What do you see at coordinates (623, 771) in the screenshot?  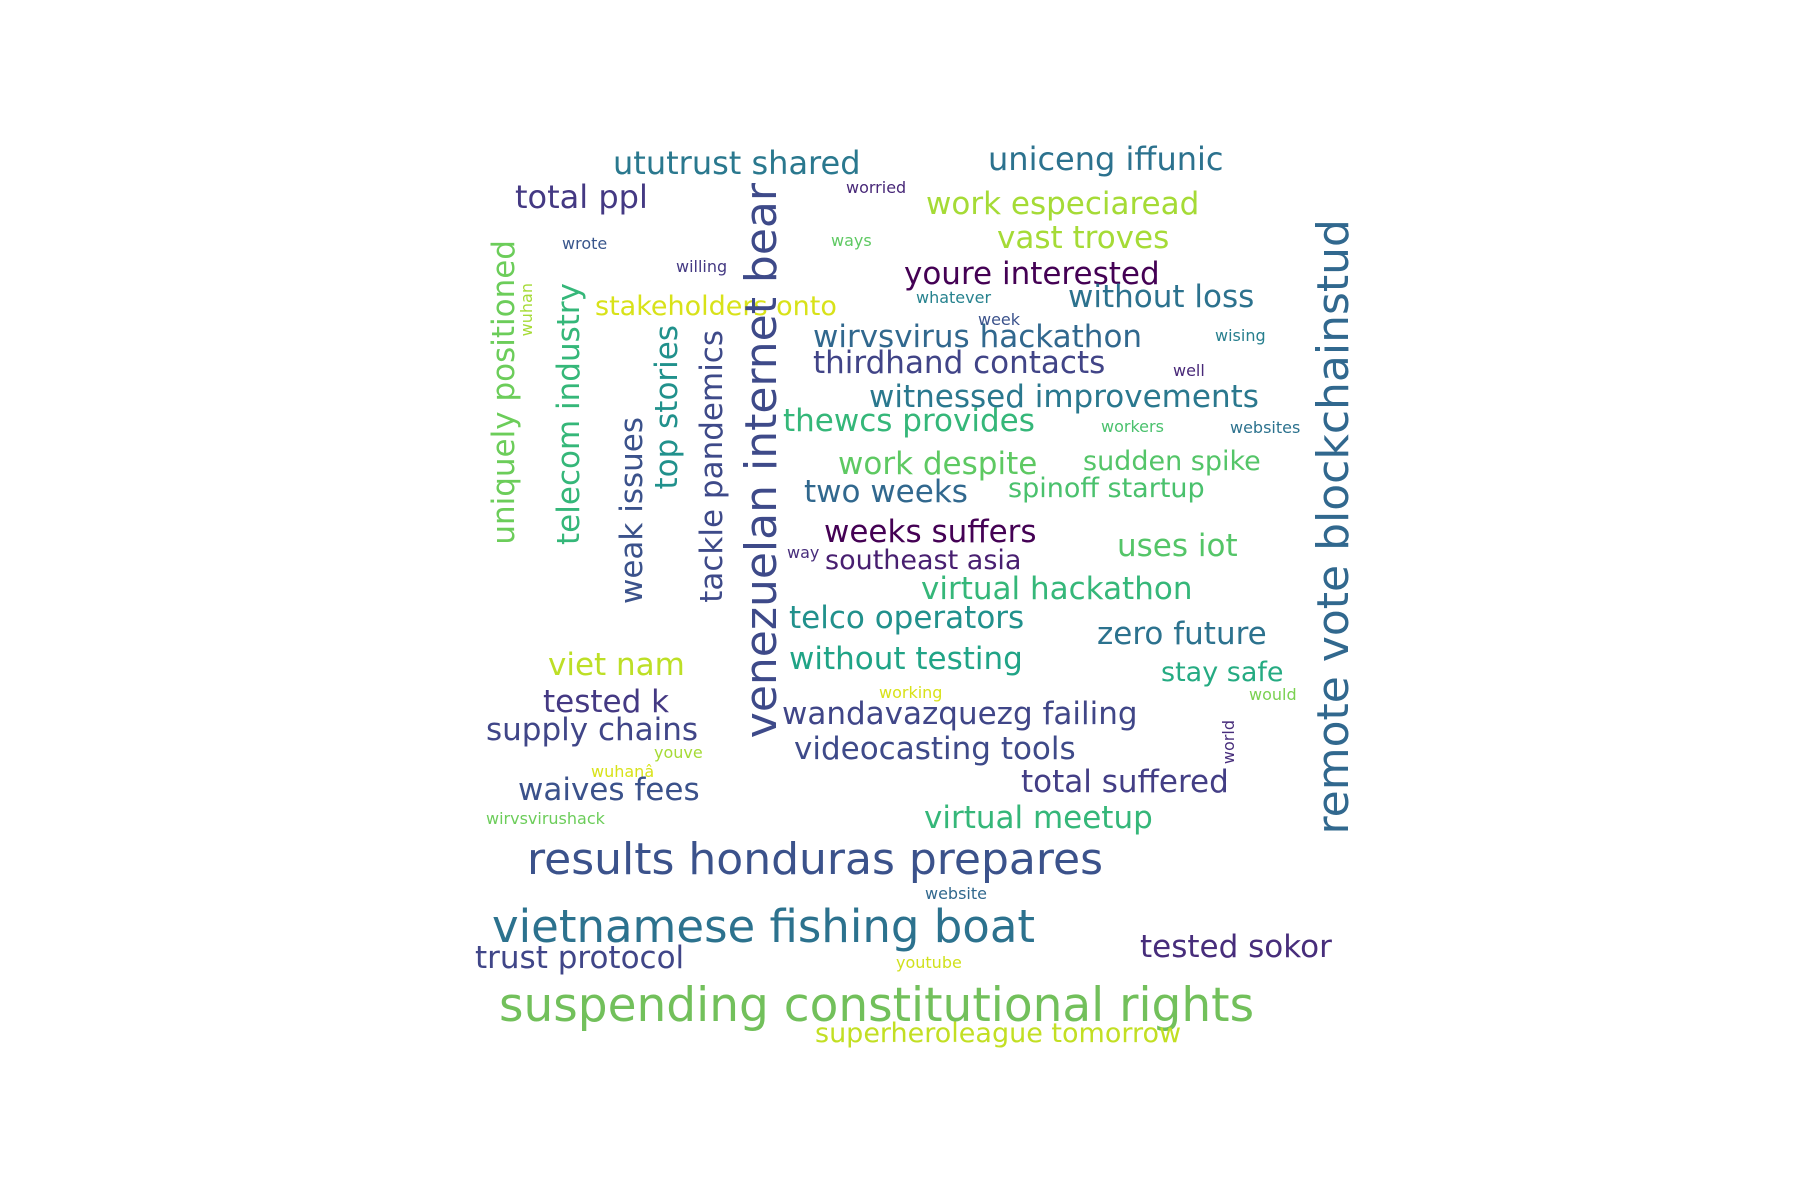 I see `word: wuhanâ` at bounding box center [623, 771].